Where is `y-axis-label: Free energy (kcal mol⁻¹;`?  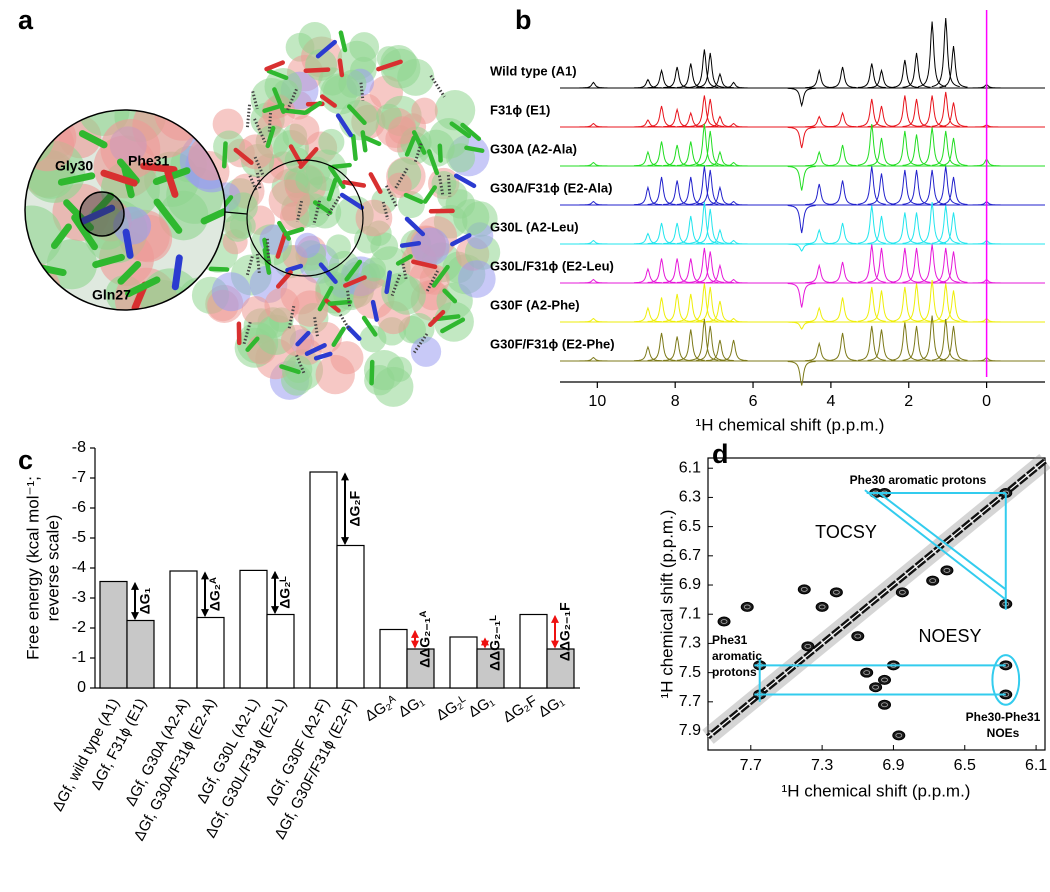 y-axis-label: Free energy (kcal mol⁻¹; is located at coordinates (32, 568).